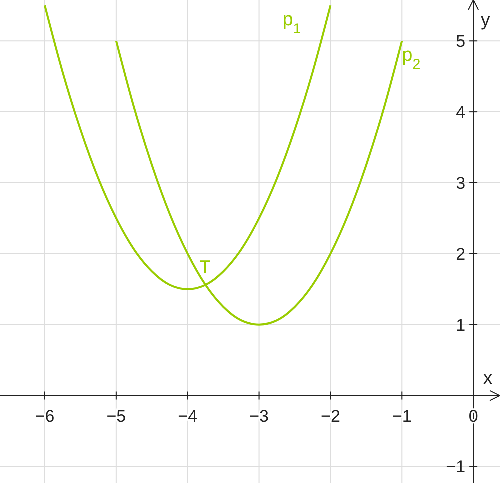 This screenshot has width=500, height=483. I want to click on y-tick-label: 4, so click(461, 112).